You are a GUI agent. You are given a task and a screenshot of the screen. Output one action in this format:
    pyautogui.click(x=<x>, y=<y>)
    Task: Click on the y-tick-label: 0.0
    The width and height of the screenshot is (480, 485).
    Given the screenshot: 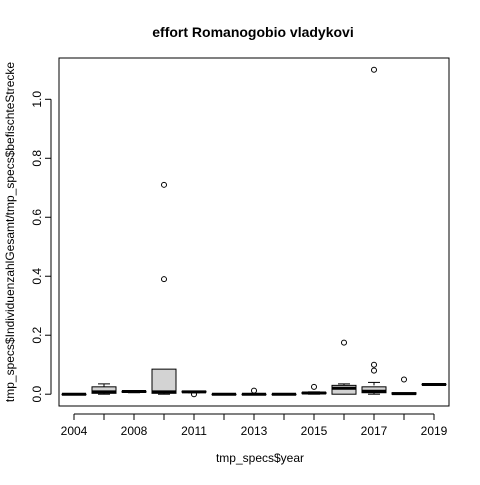 What is the action you would take?
    pyautogui.click(x=37, y=394)
    